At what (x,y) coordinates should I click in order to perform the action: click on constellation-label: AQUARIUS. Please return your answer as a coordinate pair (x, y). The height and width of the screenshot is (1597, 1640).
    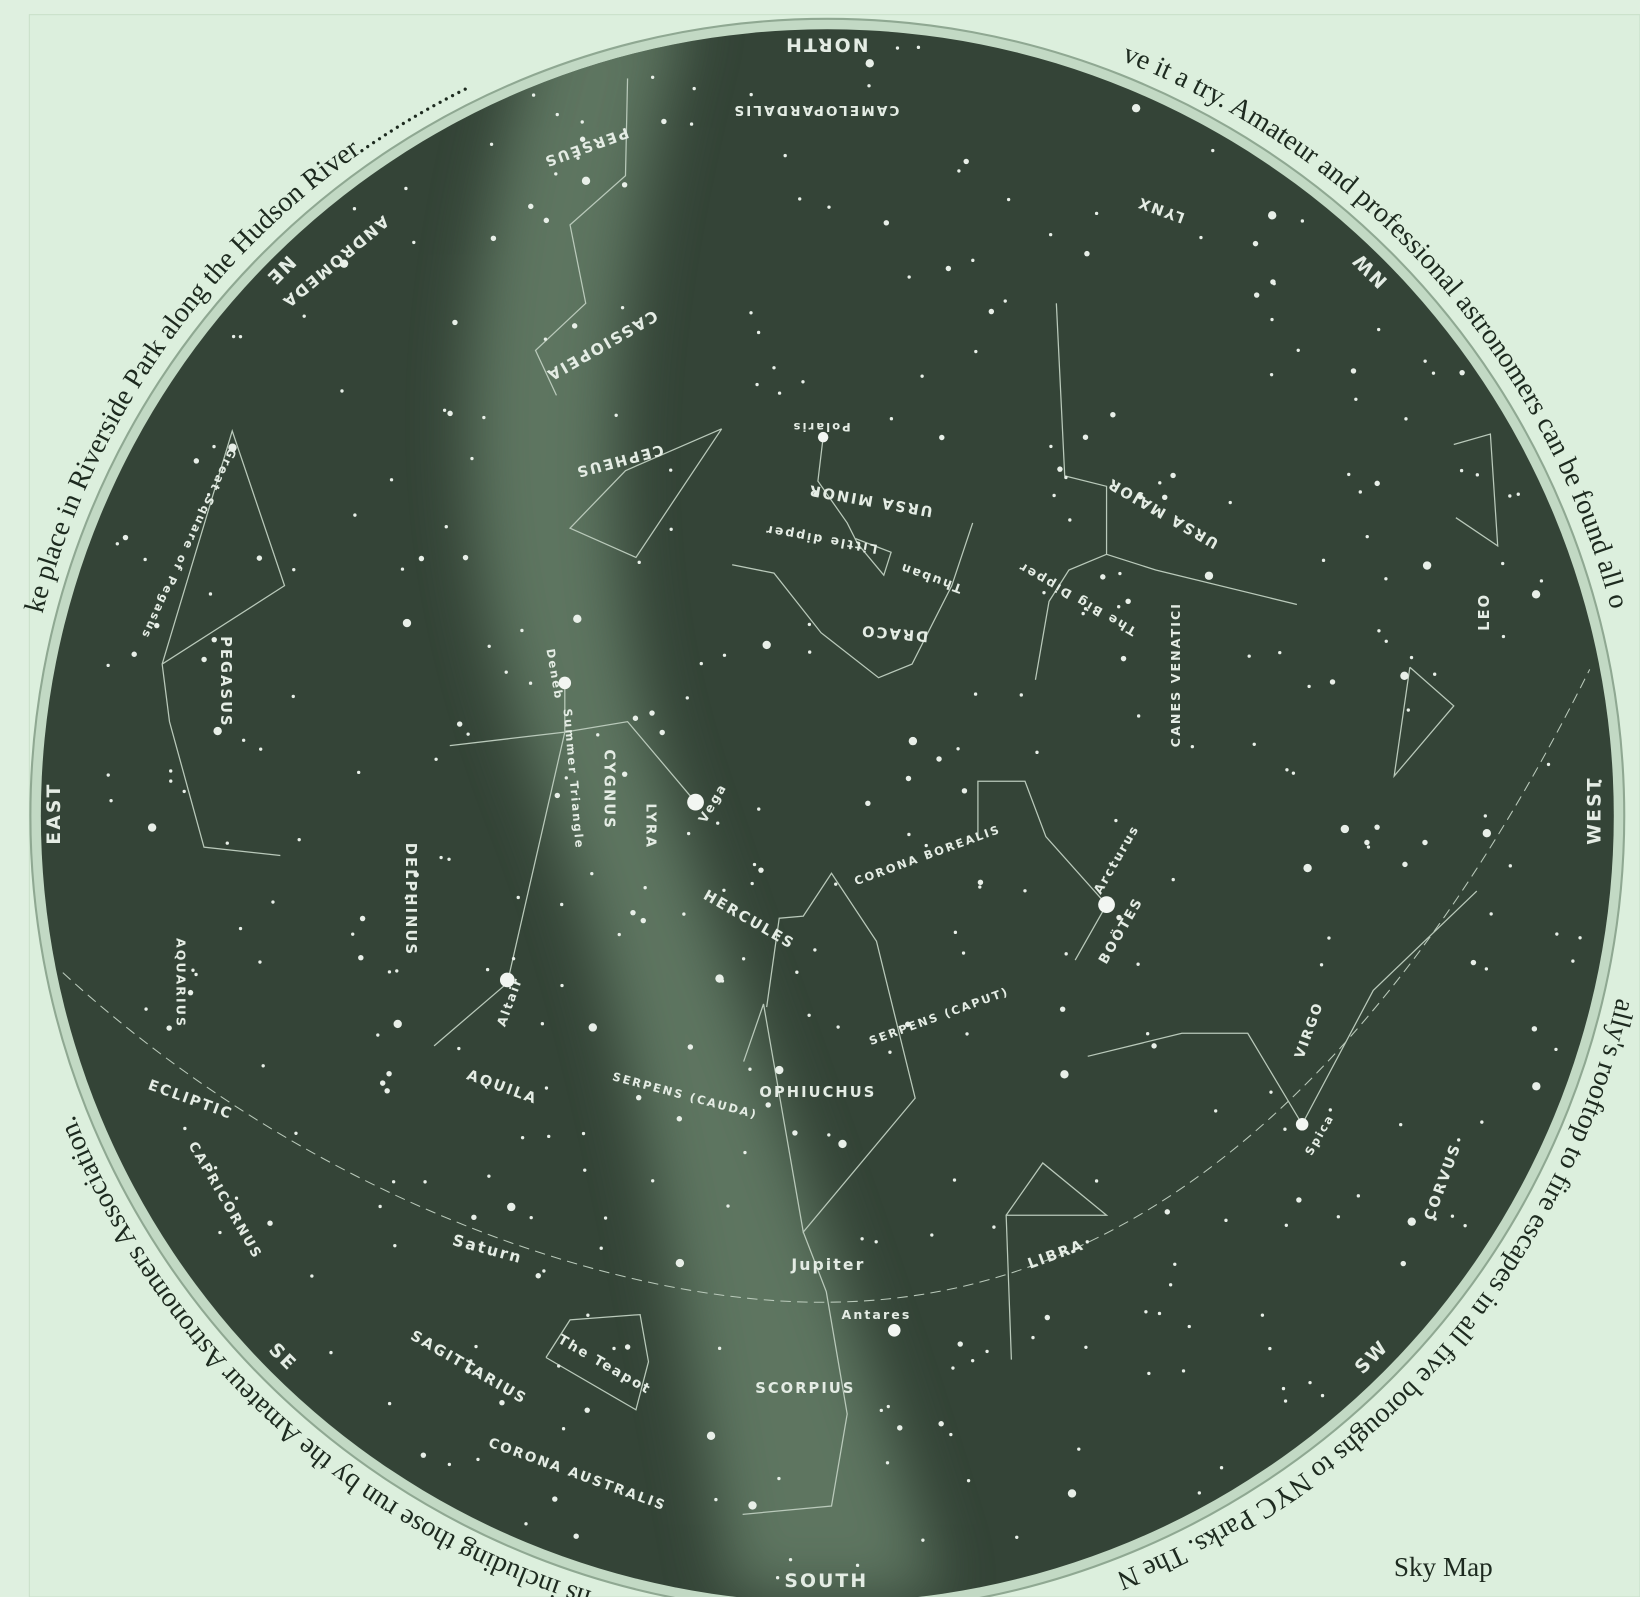
    Looking at the image, I should click on (180, 983).